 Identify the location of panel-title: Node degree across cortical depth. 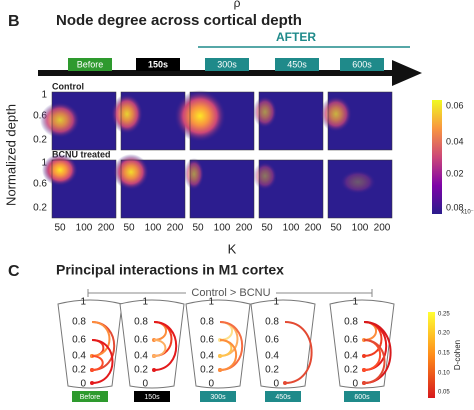
(179, 20).